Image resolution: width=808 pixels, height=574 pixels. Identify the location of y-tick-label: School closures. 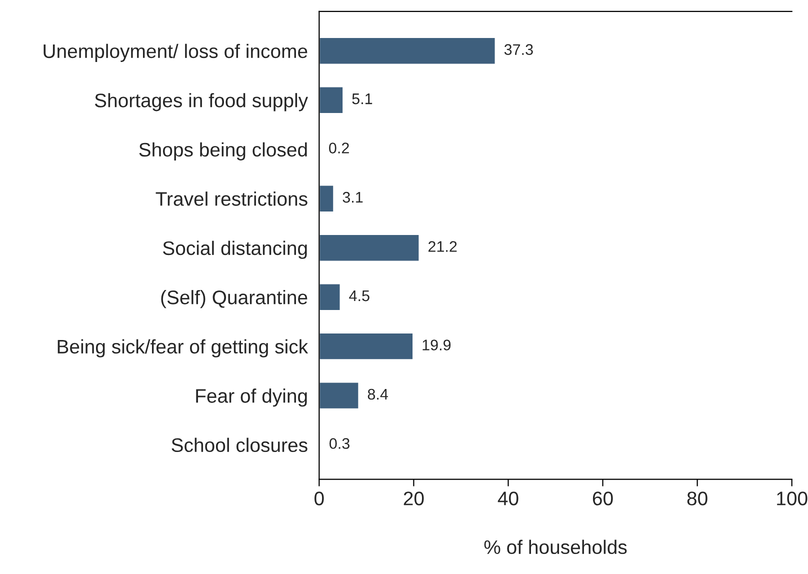
(240, 445).